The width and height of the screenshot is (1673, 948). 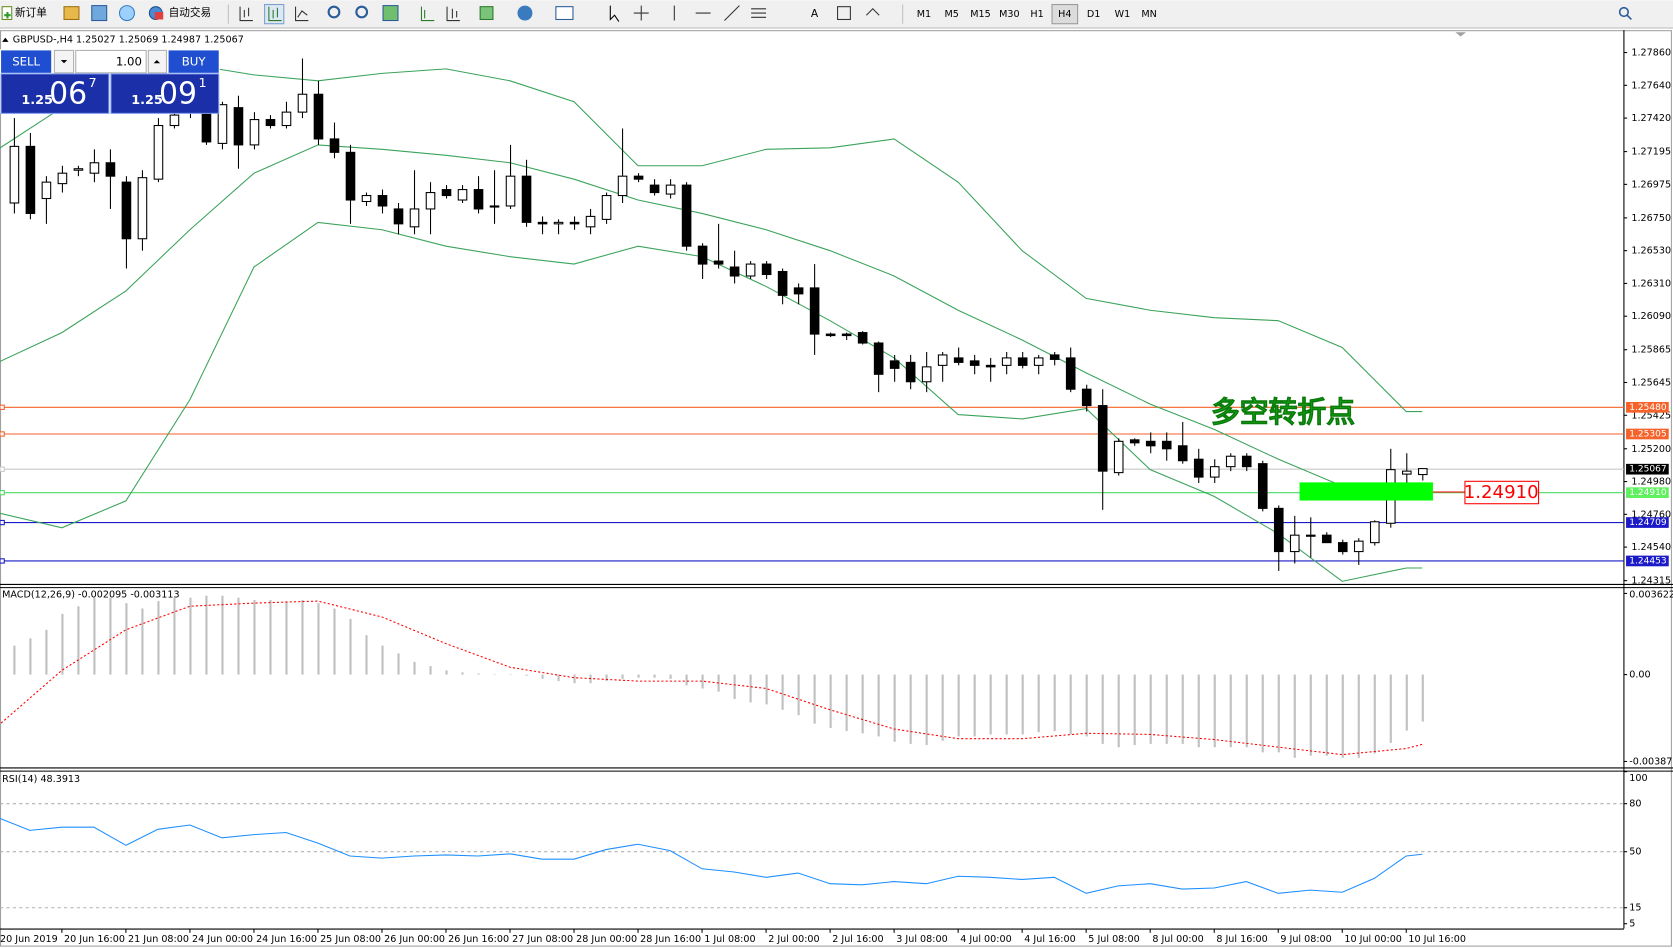 I want to click on lots-input, so click(x=111, y=61).